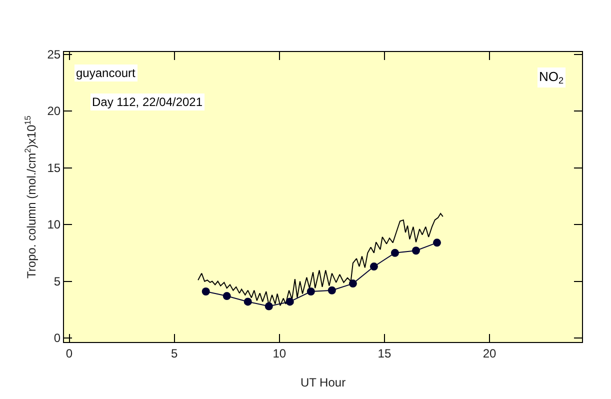 Image resolution: width=611 pixels, height=399 pixels. I want to click on y-tick-label: 25, so click(54, 54).